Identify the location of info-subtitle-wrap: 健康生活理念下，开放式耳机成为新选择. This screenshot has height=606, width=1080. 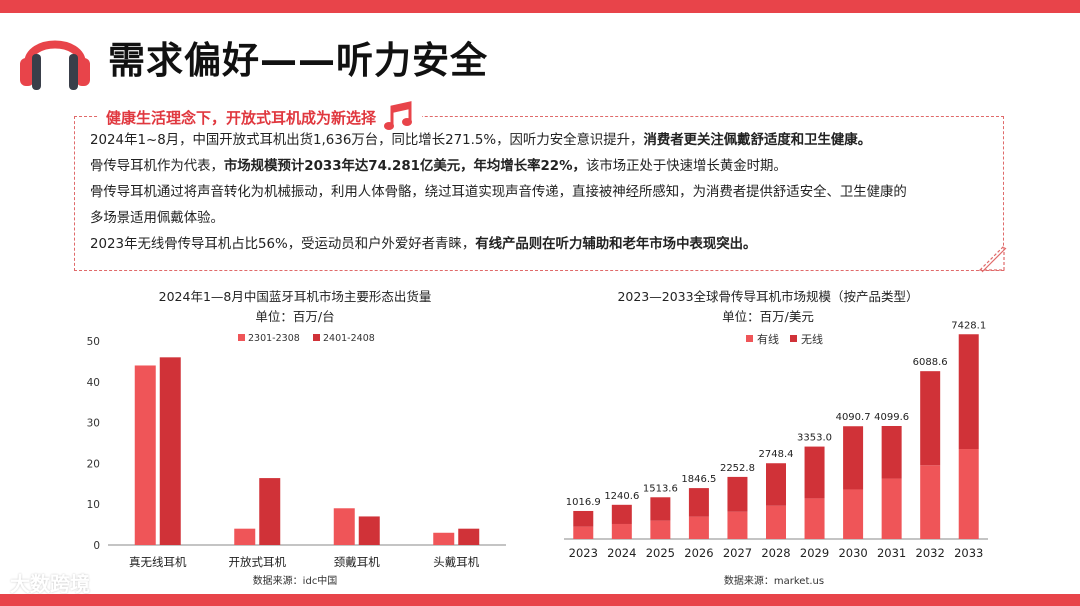
(260, 117).